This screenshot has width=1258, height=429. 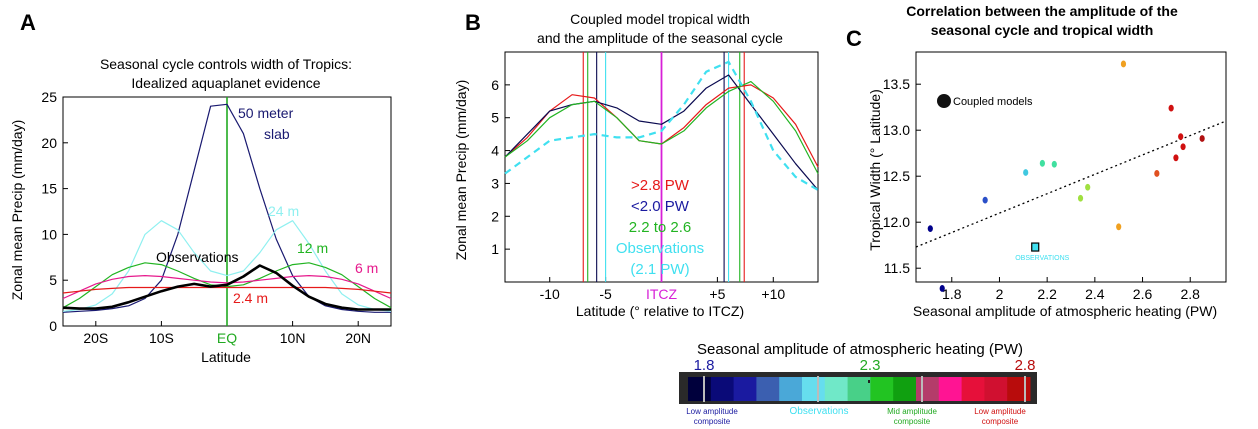 I want to click on panel-a-label-observations: Observations, so click(x=197, y=257).